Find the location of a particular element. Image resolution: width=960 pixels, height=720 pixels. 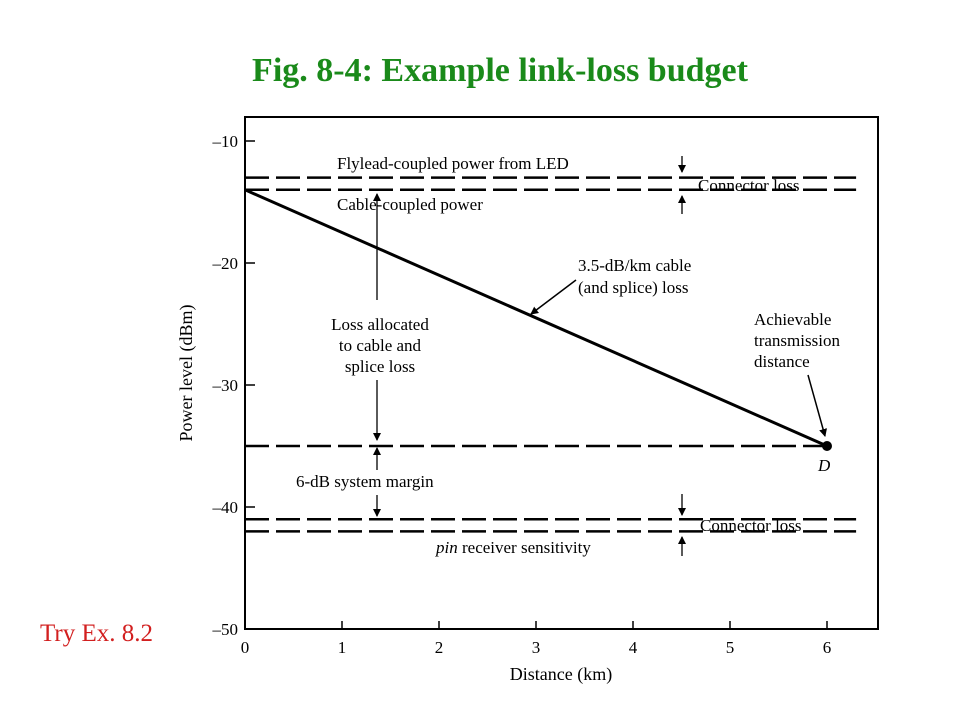

achievable-label-2: transmission is located at coordinates (797, 340).